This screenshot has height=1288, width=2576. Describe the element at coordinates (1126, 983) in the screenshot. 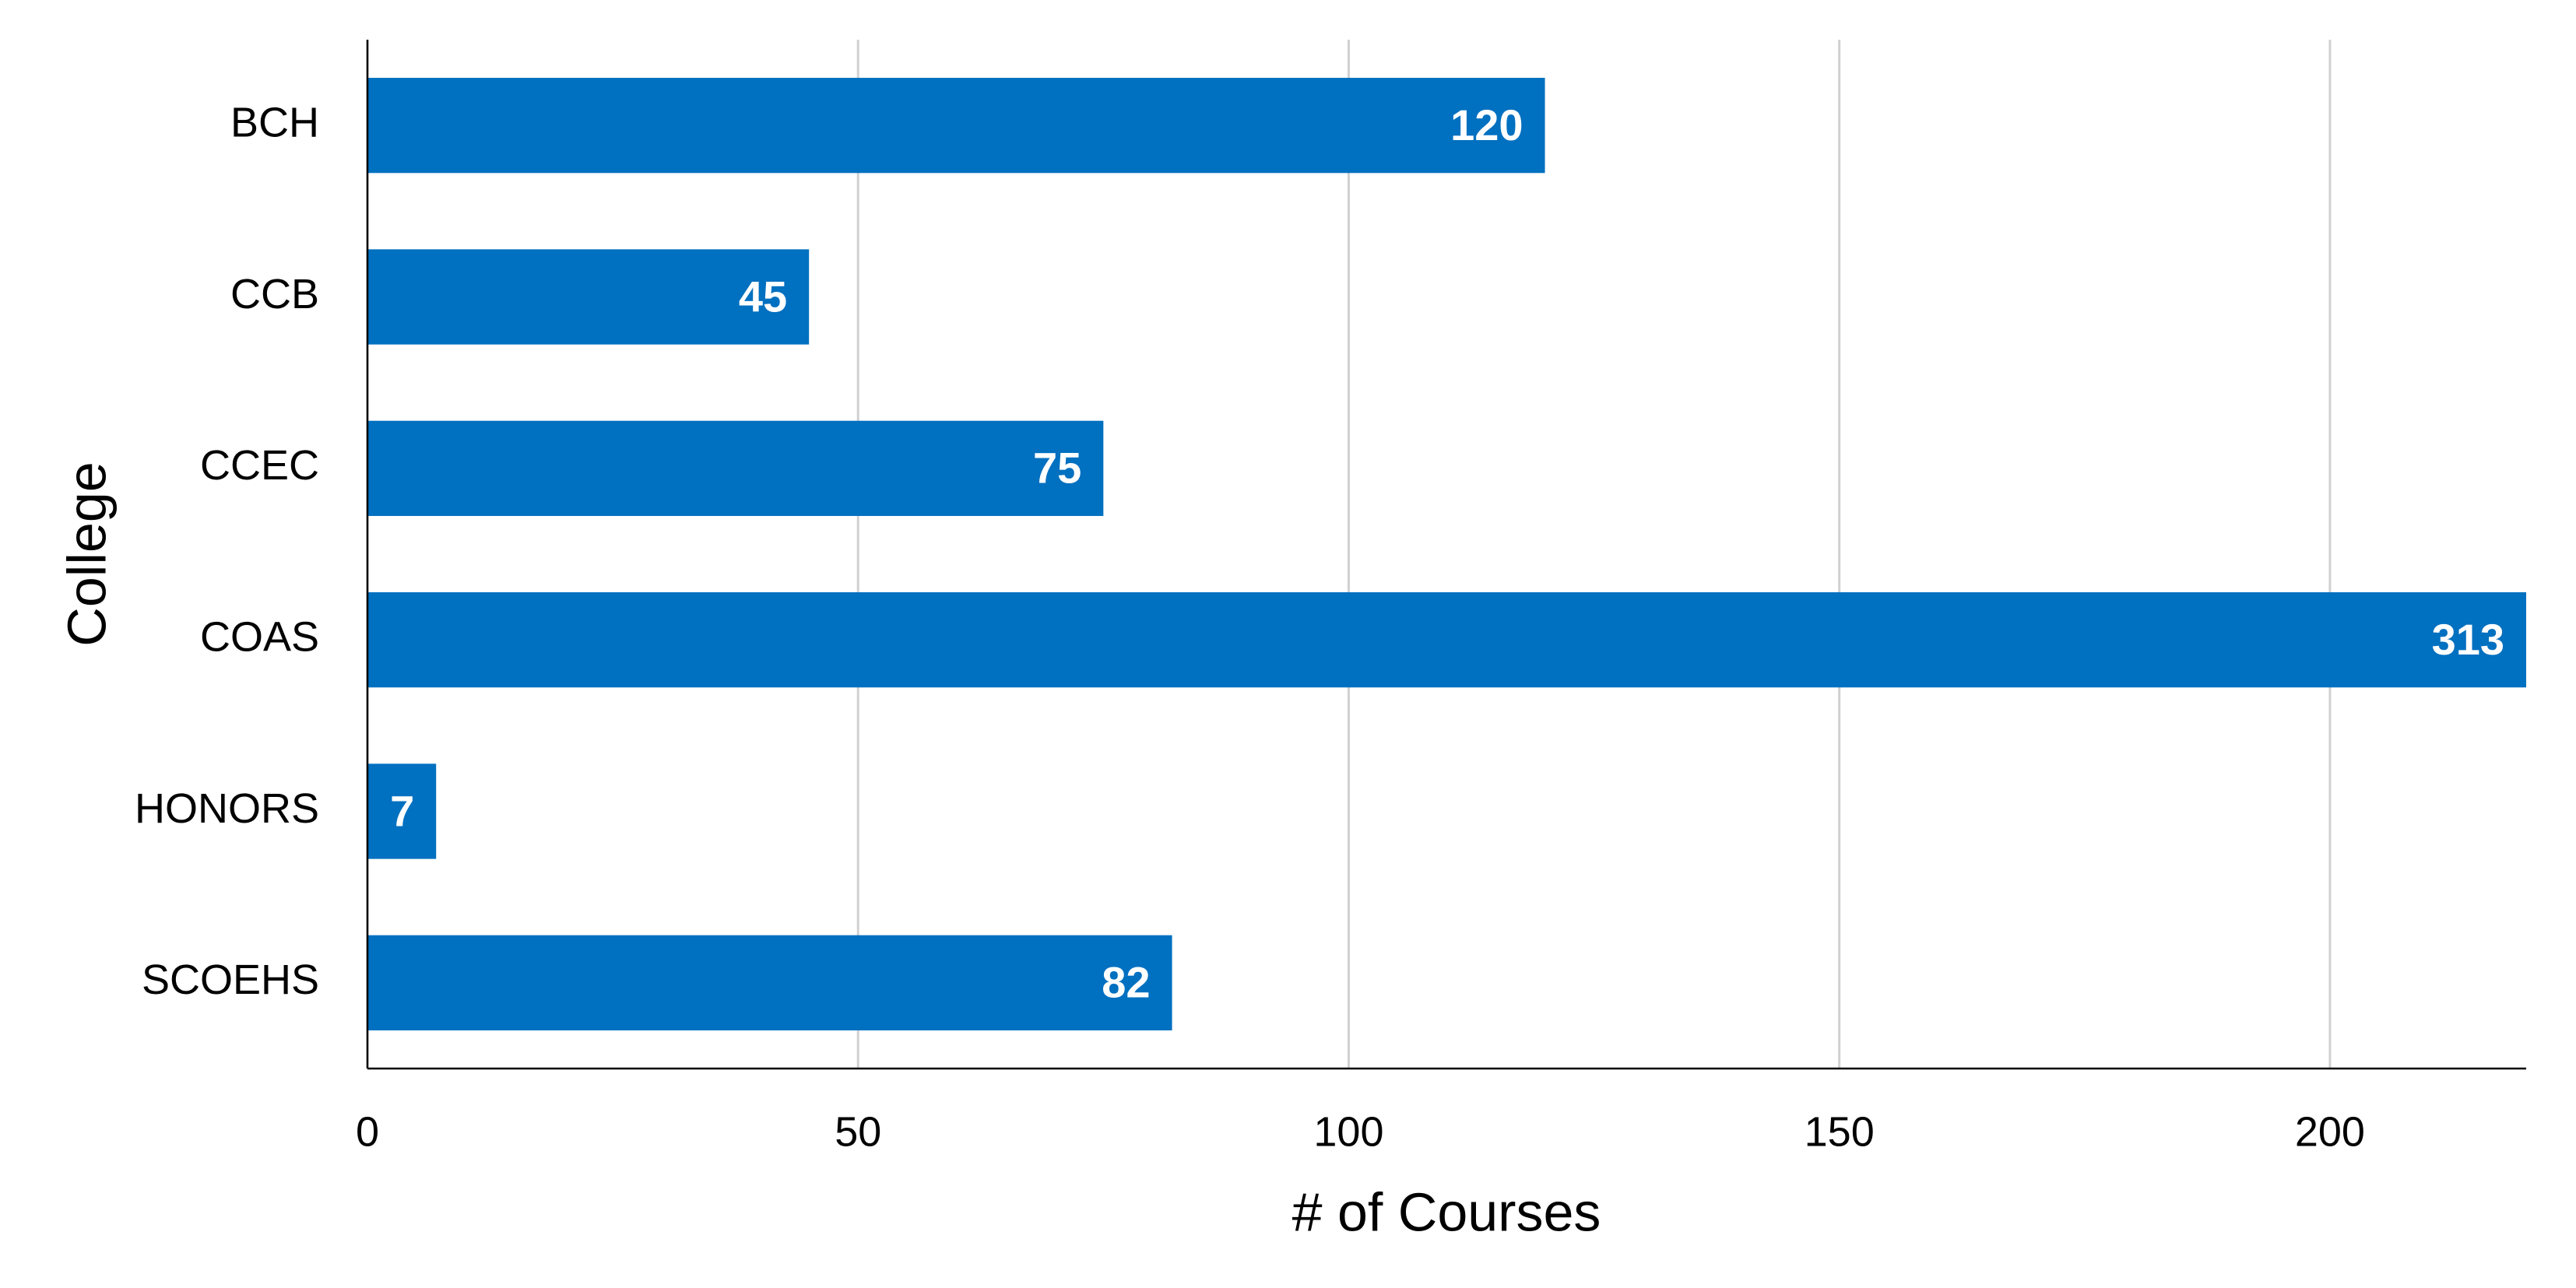

I see `value-label: 82` at that location.